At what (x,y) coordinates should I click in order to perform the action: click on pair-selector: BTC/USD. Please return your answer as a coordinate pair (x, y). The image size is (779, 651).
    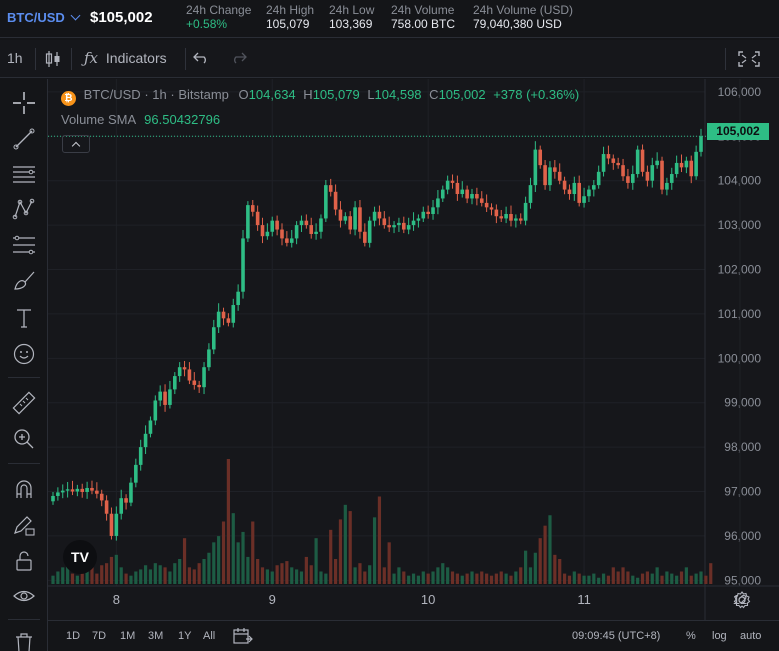
    Looking at the image, I should click on (44, 17).